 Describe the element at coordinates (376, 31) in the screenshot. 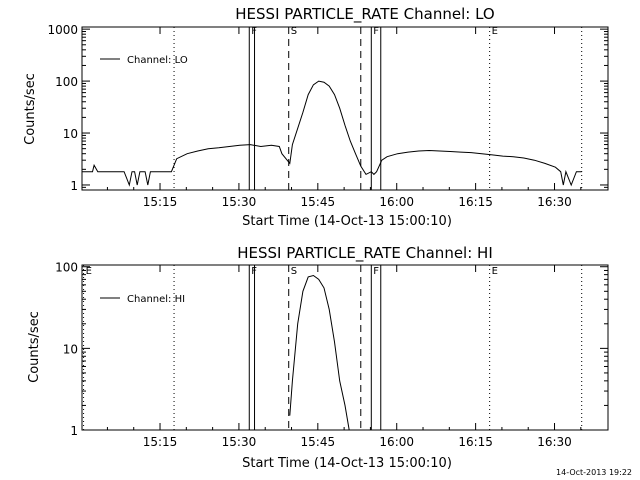

I see `panel-lo-marker-label: F` at that location.